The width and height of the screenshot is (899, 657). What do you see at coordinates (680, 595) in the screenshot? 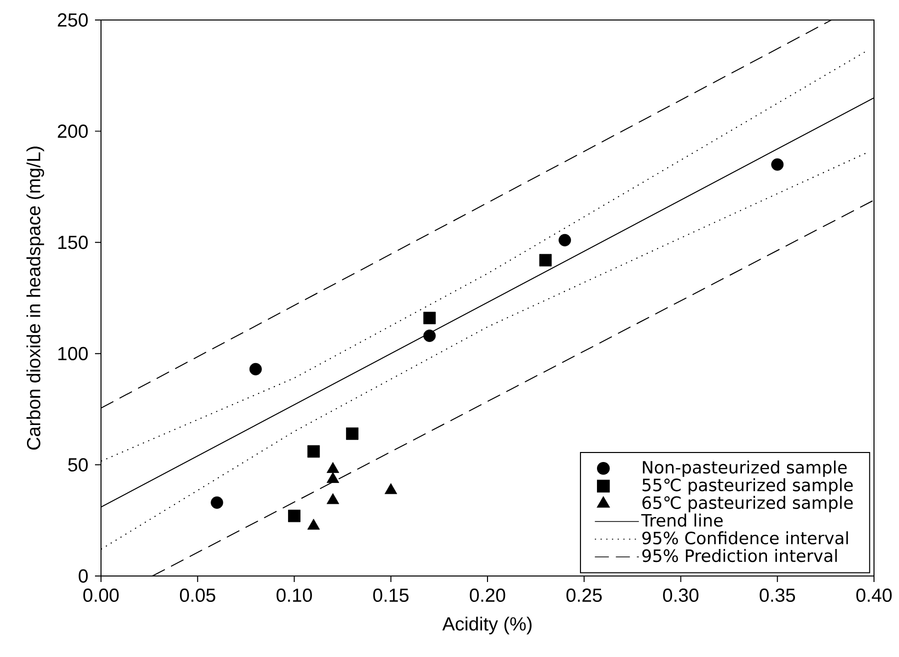
I see `x-tick-label: 0.30` at bounding box center [680, 595].